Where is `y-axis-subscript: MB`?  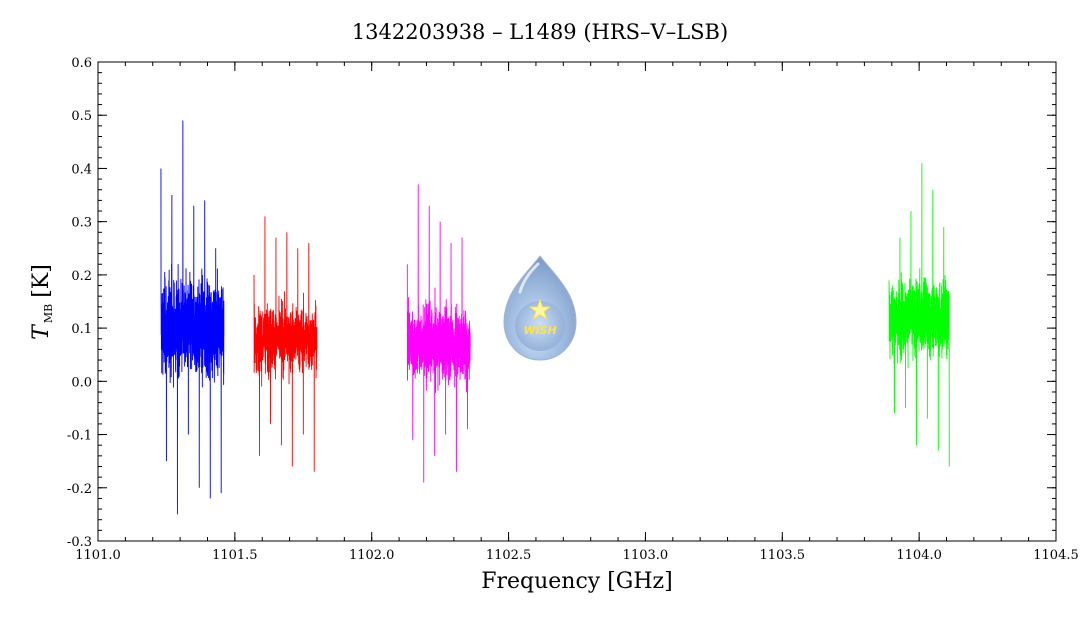 y-axis-subscript: MB is located at coordinates (48, 313).